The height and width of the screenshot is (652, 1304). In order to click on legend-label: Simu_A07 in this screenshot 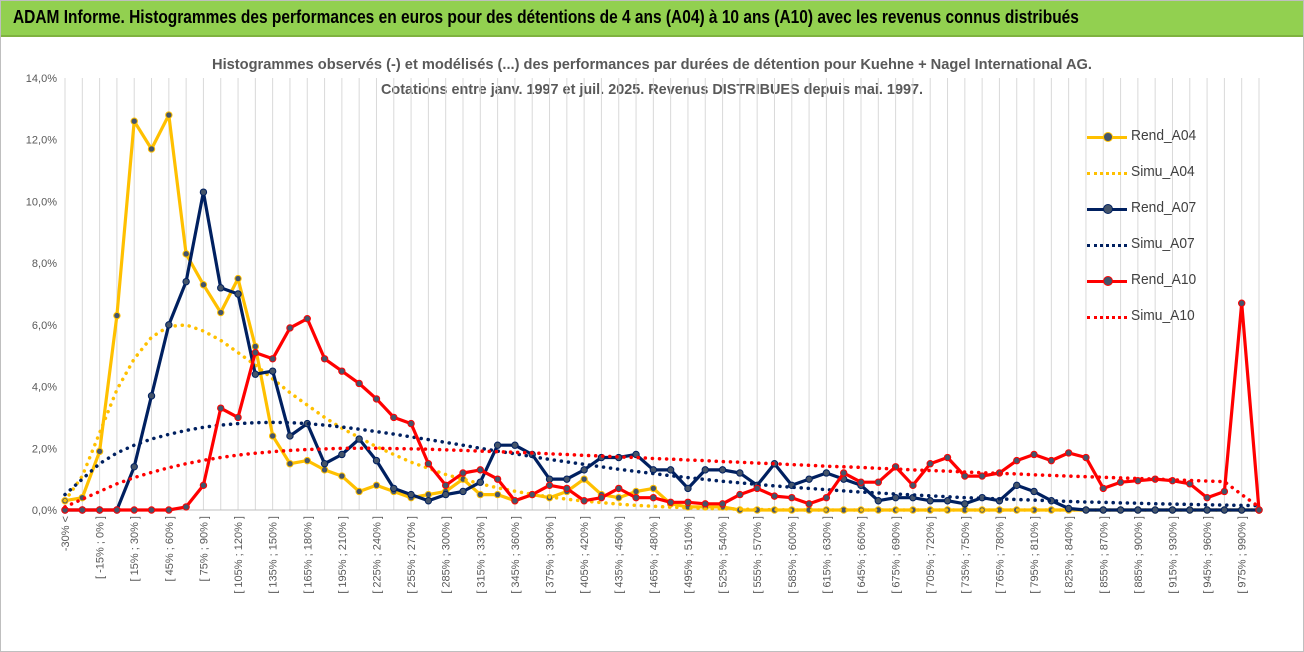, I will do `click(1163, 243)`.